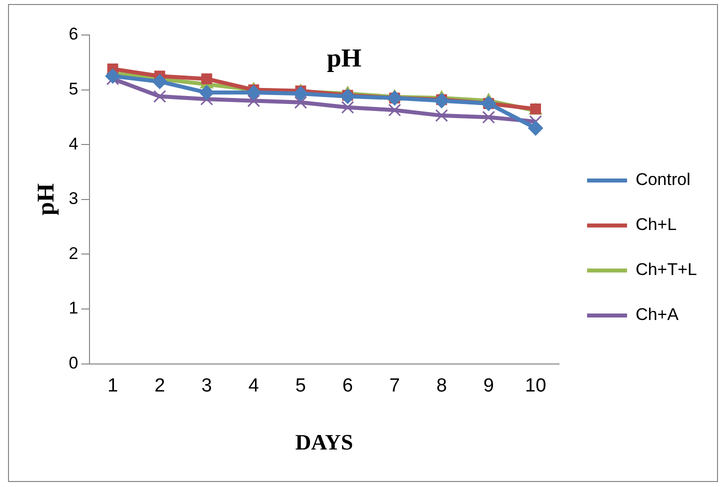 This screenshot has width=724, height=487. What do you see at coordinates (300, 385) in the screenshot?
I see `x-tick-label: 5` at bounding box center [300, 385].